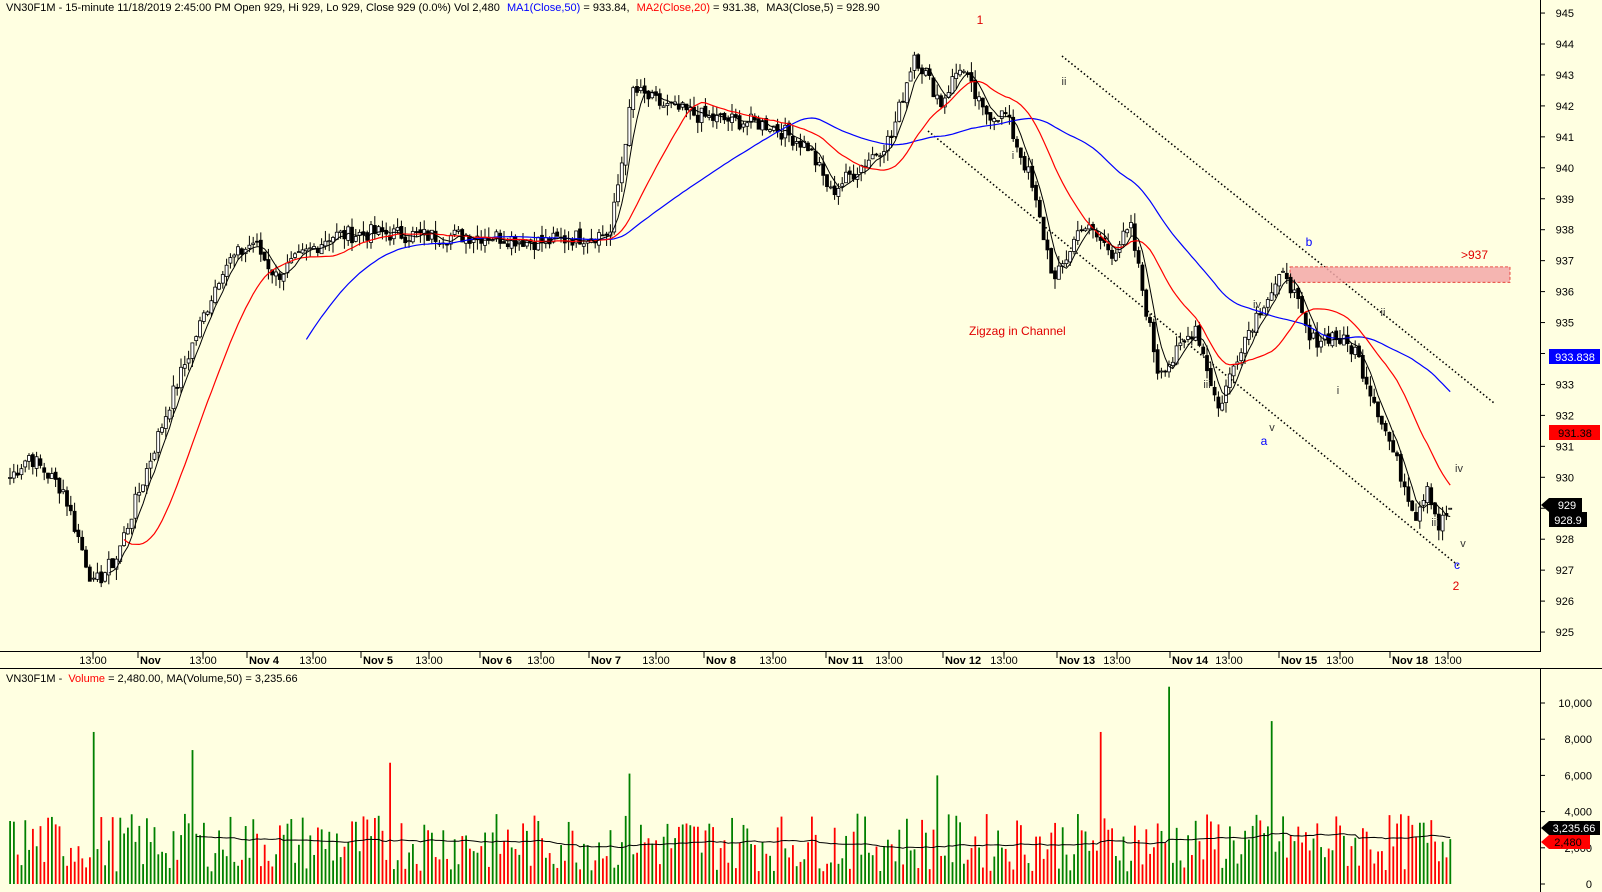  What do you see at coordinates (1568, 843) in the screenshot?
I see `vol-badge-text: 2,480` at bounding box center [1568, 843].